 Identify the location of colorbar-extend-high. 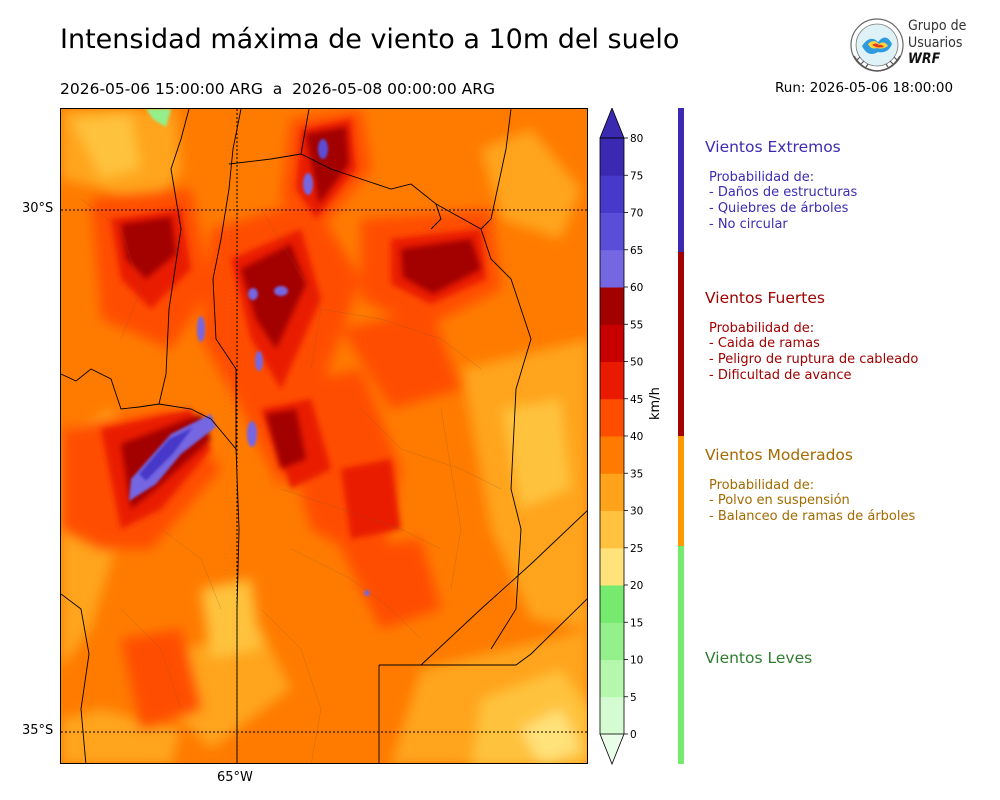
(612, 122).